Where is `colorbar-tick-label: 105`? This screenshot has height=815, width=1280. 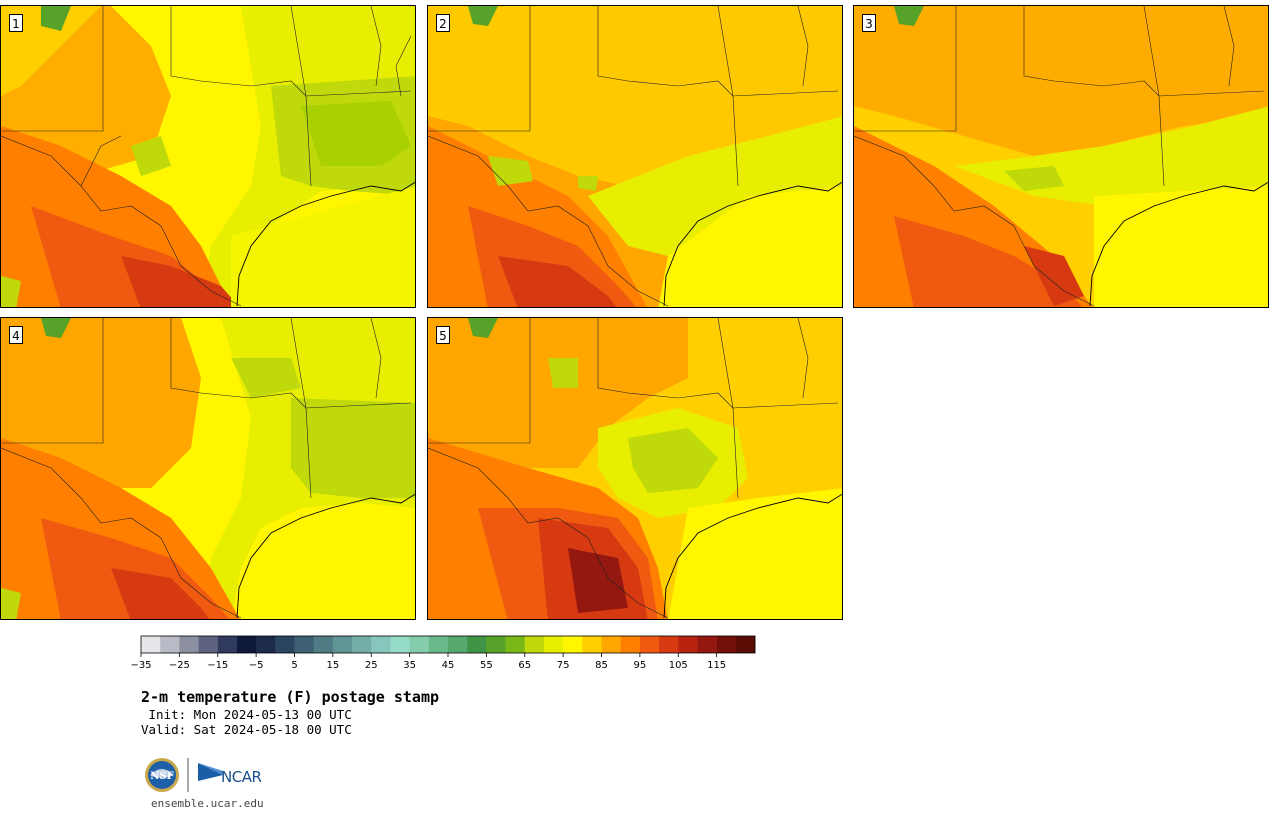
colorbar-tick-label: 105 is located at coordinates (678, 665).